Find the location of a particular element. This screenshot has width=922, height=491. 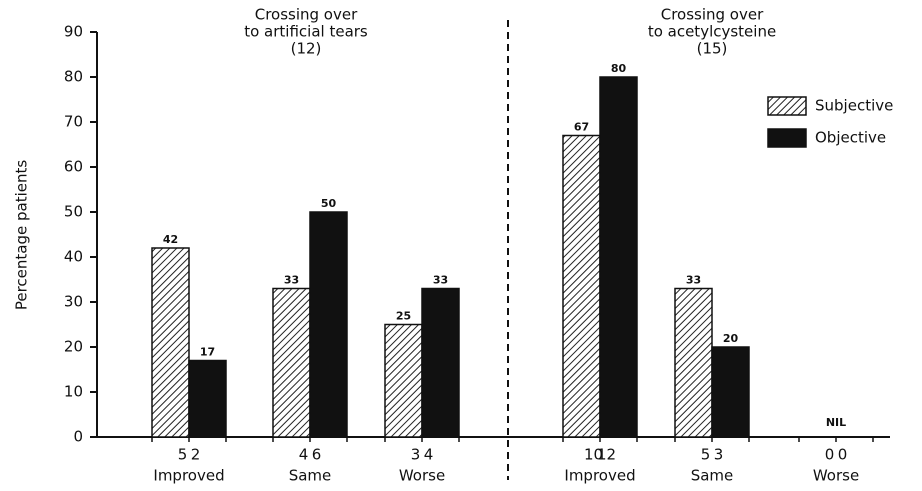

legend-label: Objective is located at coordinates (850, 138).